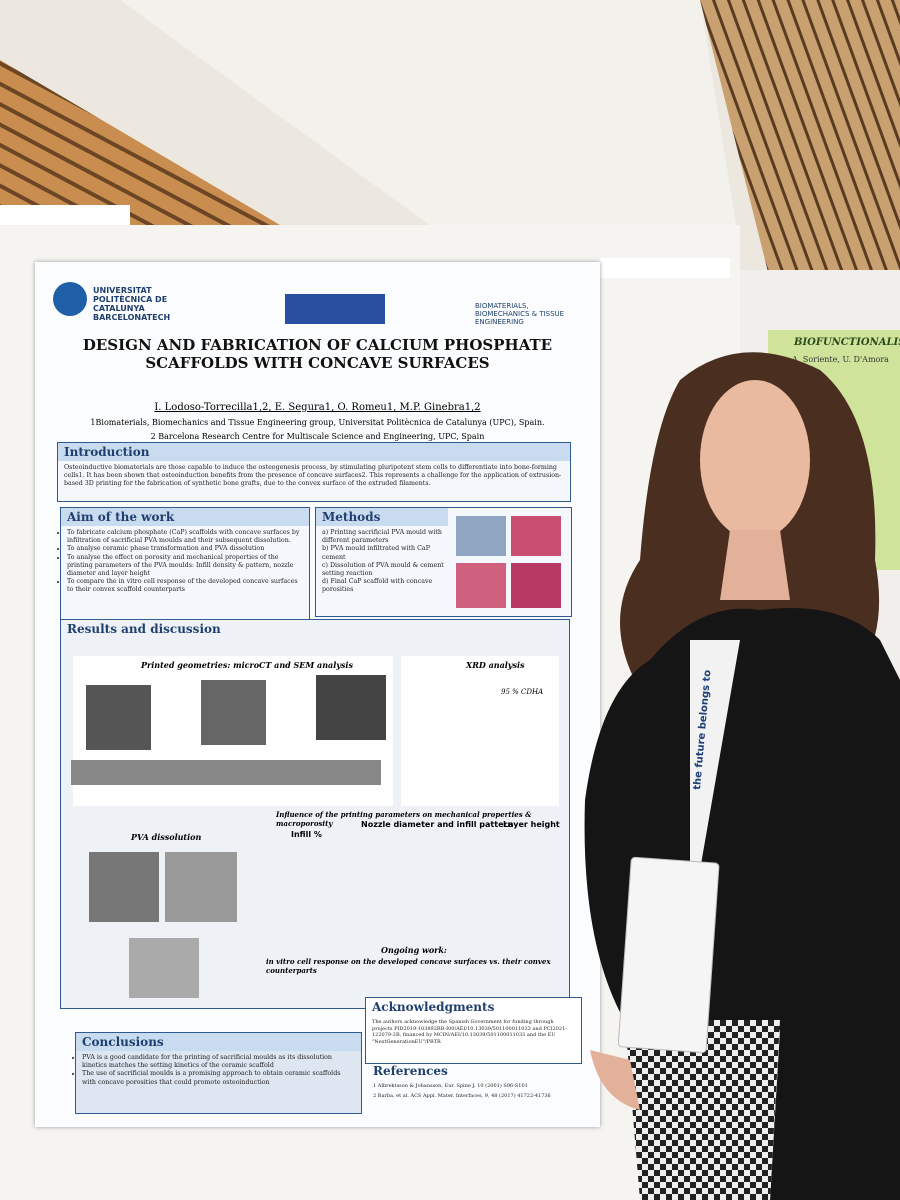 The height and width of the screenshot is (1200, 900). What do you see at coordinates (495, 665) in the screenshot?
I see `subheading: XRD analysis` at bounding box center [495, 665].